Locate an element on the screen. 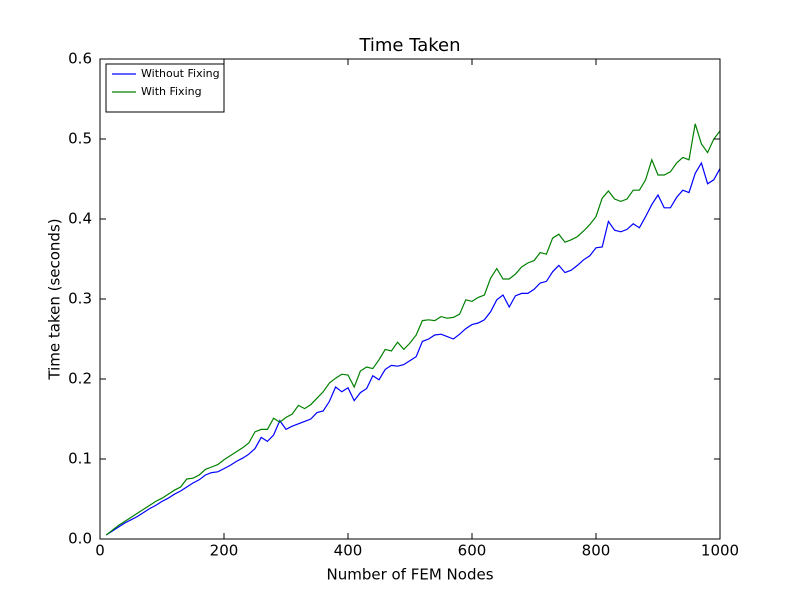  legend-box is located at coordinates (165, 88).